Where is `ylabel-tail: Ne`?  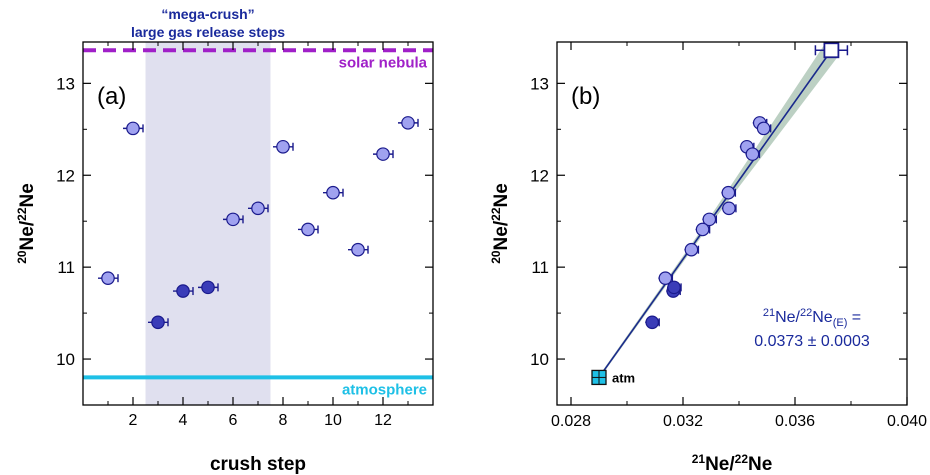
ylabel-tail: Ne is located at coordinates (27, 195).